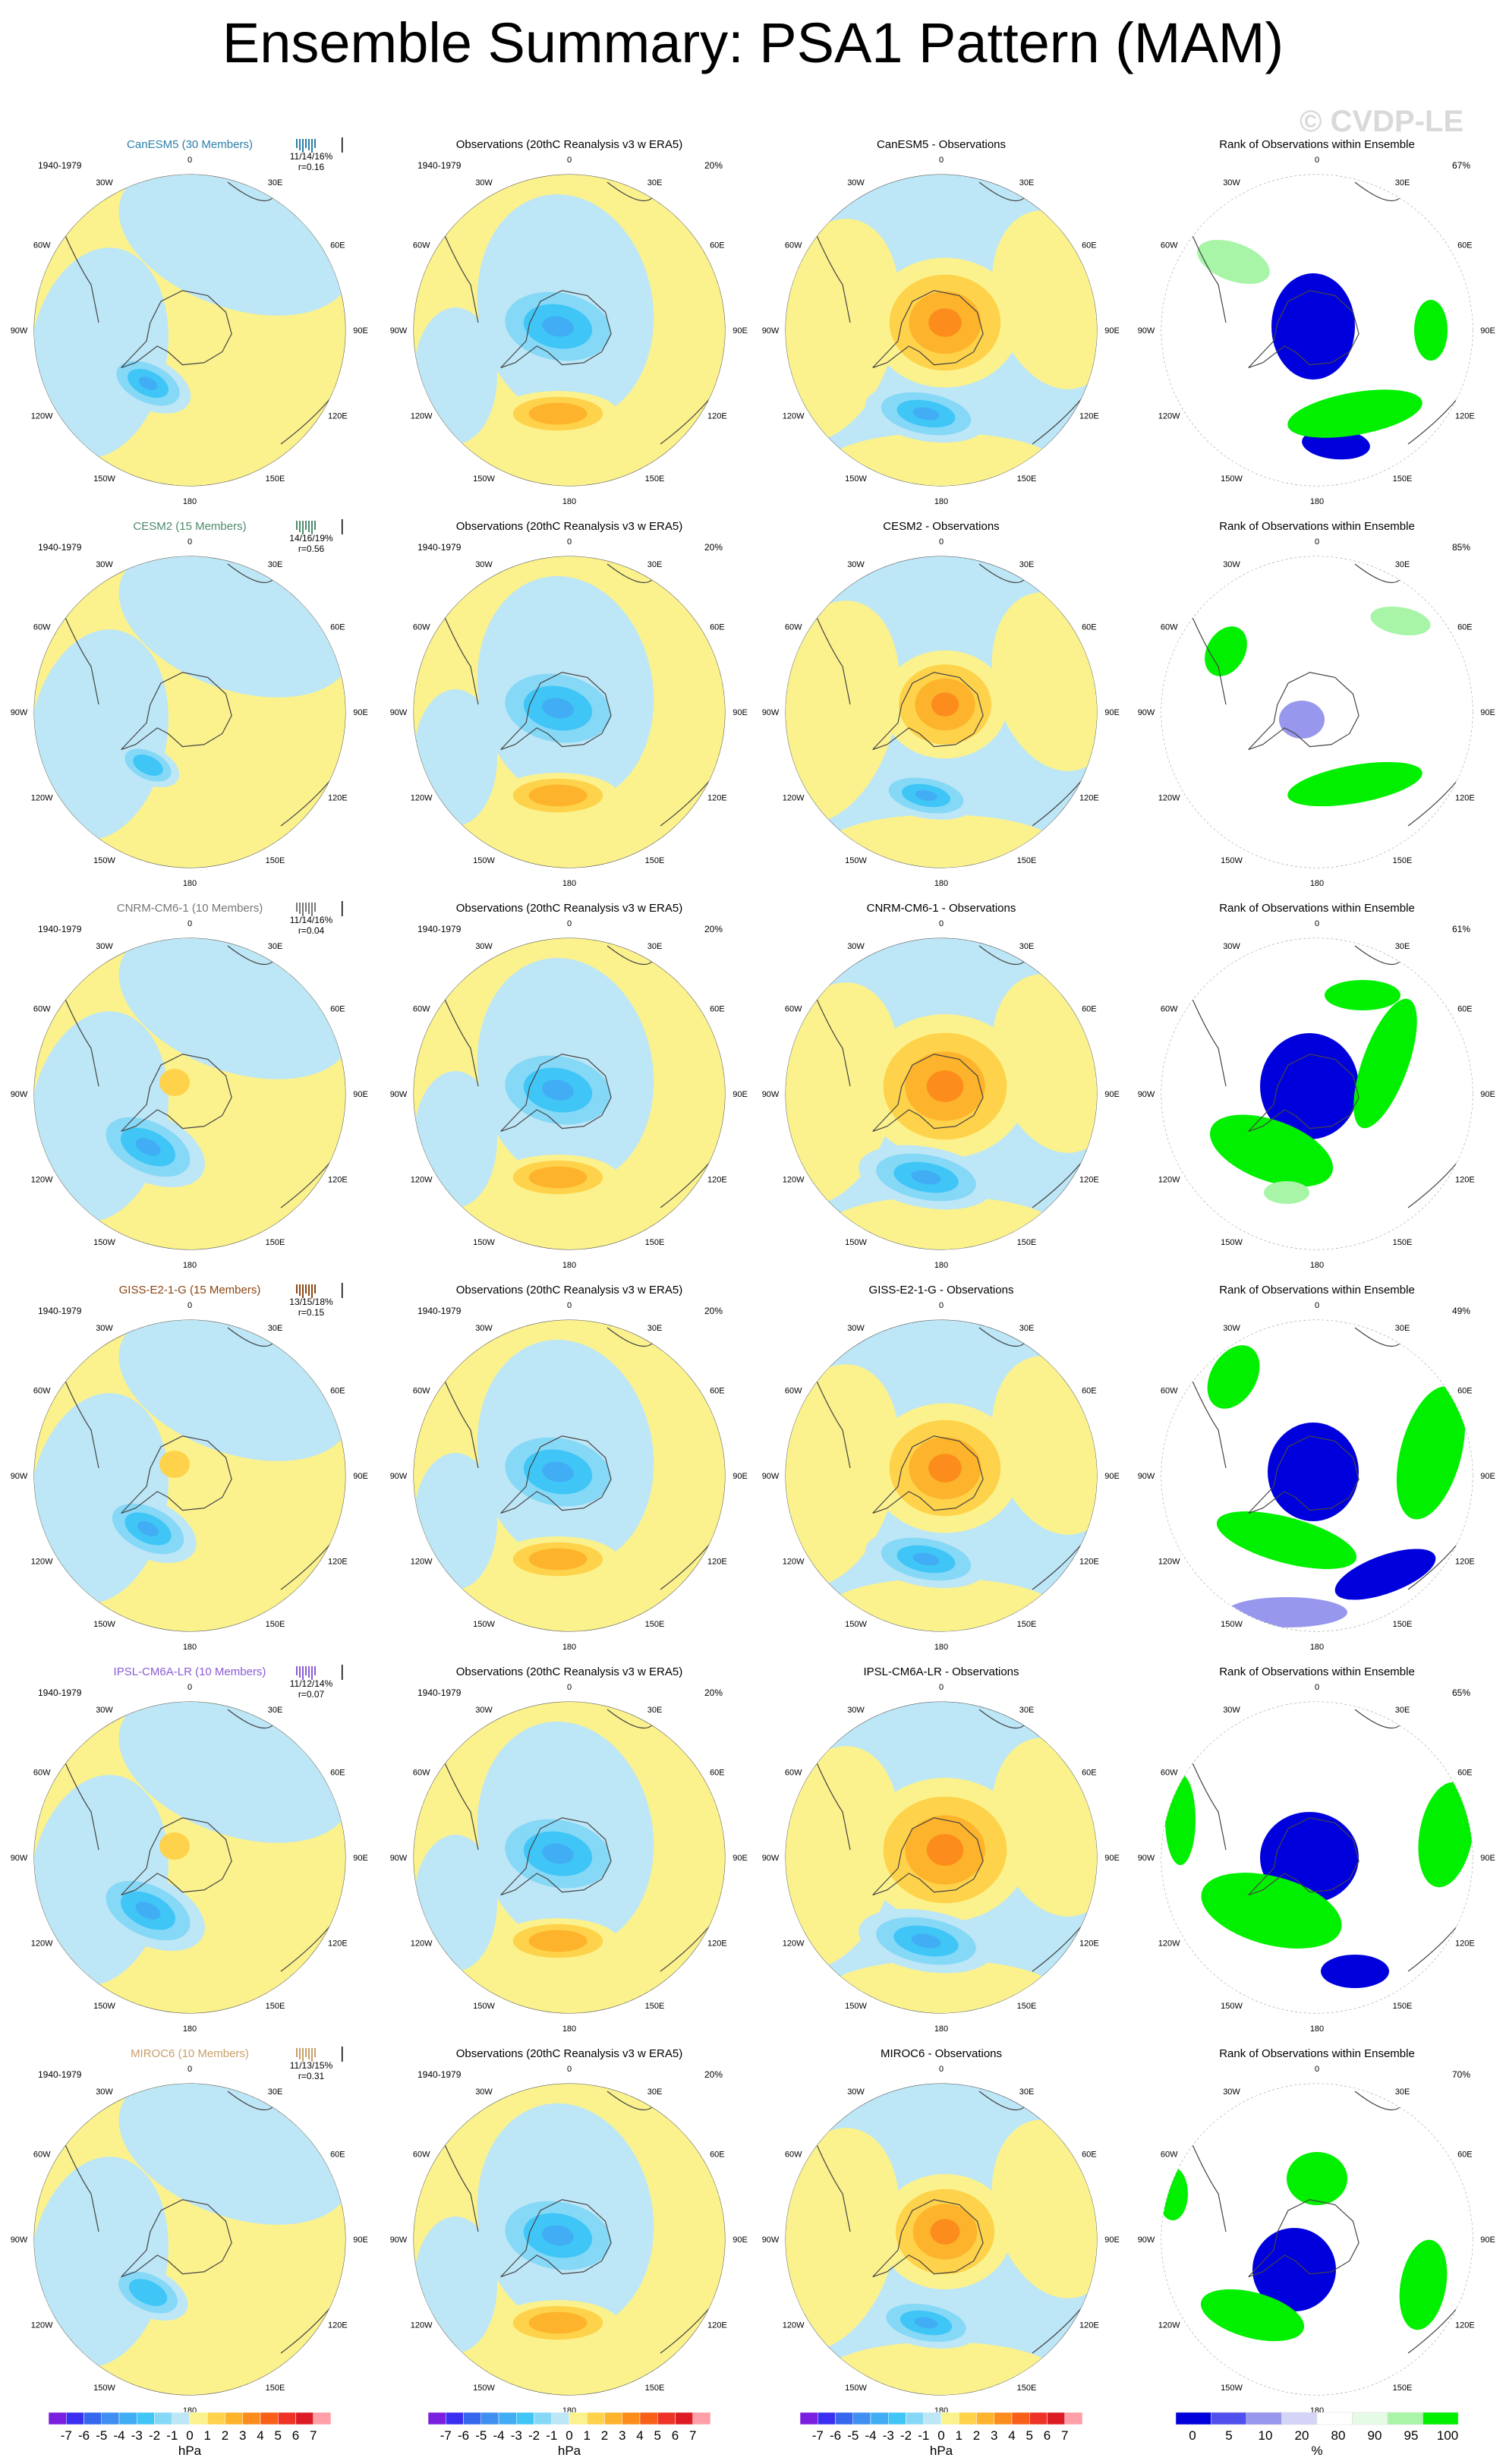 Image resolution: width=1506 pixels, height=2464 pixels. I want to click on spread-stats: 11/13/15%, so click(311, 2066).